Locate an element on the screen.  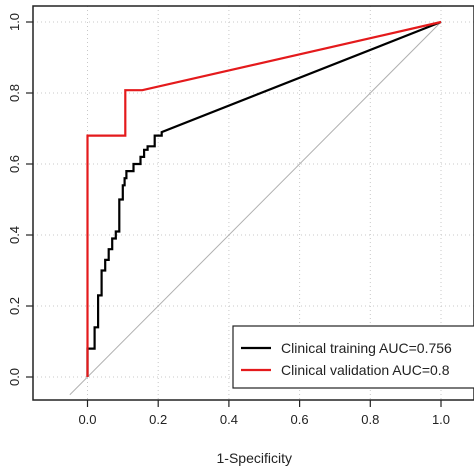
y-tick-label: 0.2 is located at coordinates (14, 306).